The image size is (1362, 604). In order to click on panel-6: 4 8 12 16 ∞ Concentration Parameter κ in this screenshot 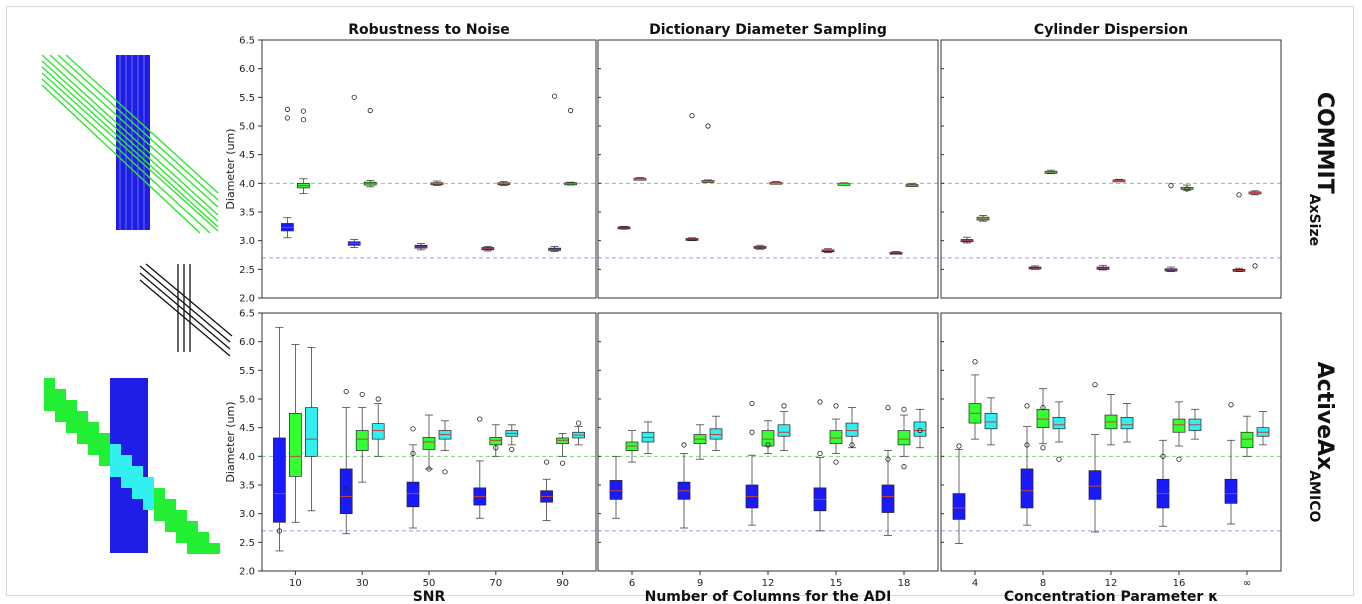, I will do `click(1111, 458)`.